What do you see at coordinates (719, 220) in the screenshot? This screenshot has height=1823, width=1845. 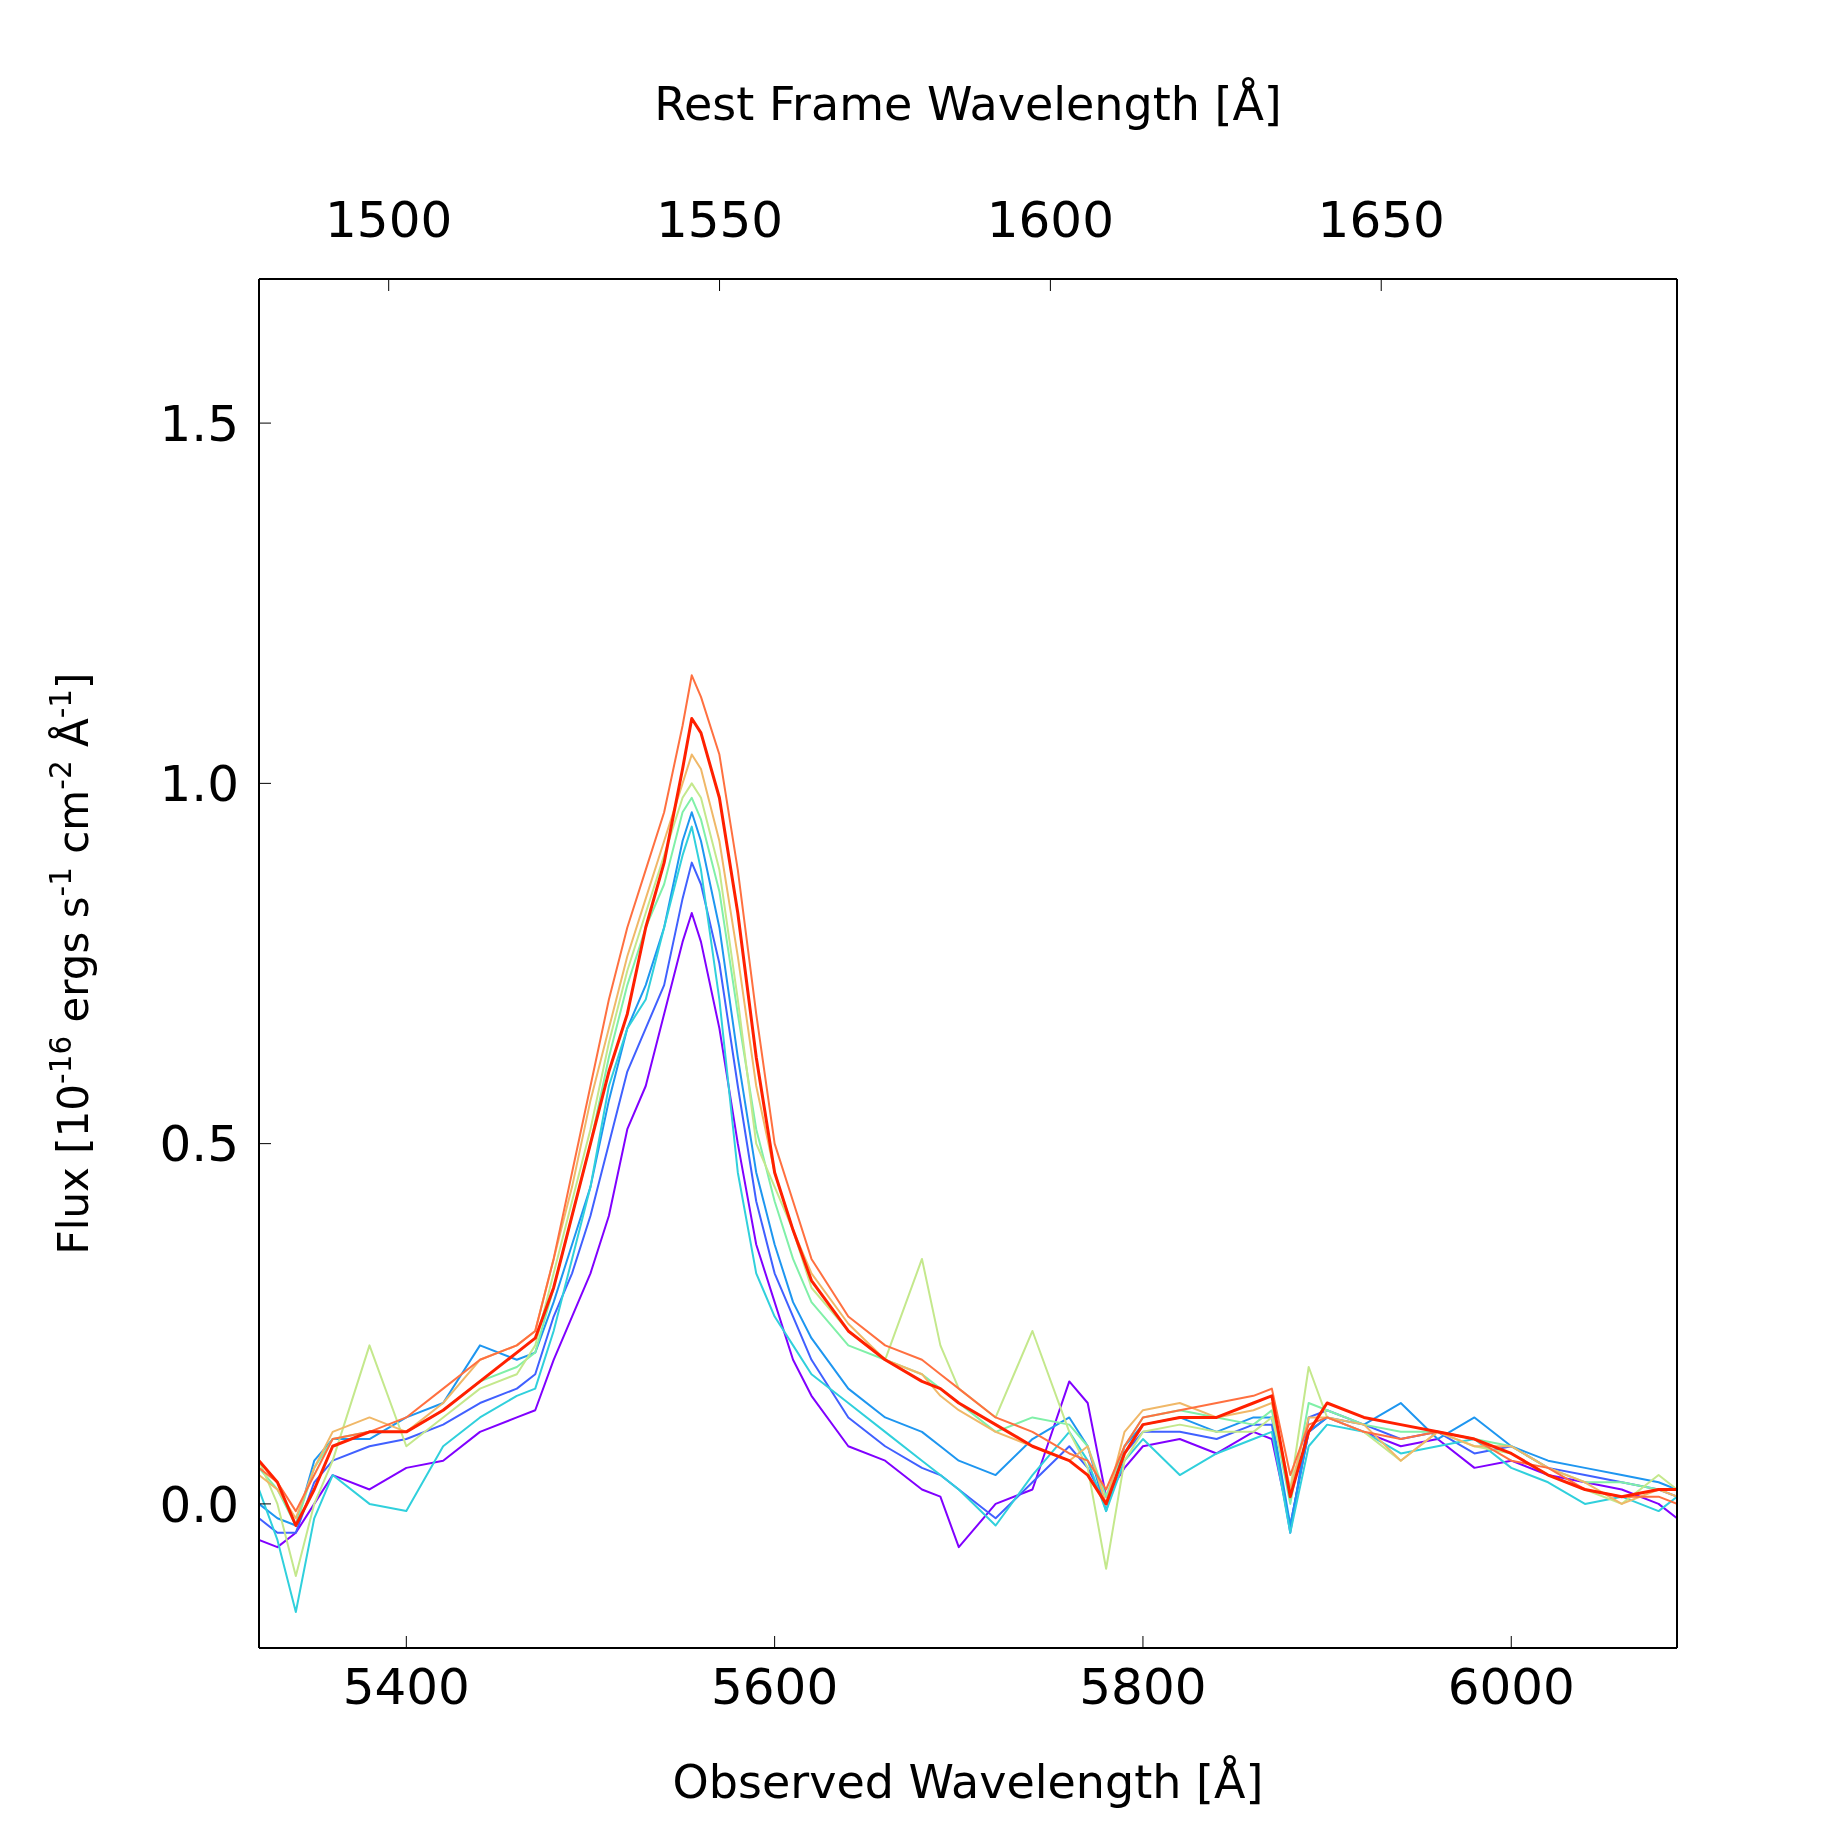 I see `x2-tick-label: 1550` at bounding box center [719, 220].